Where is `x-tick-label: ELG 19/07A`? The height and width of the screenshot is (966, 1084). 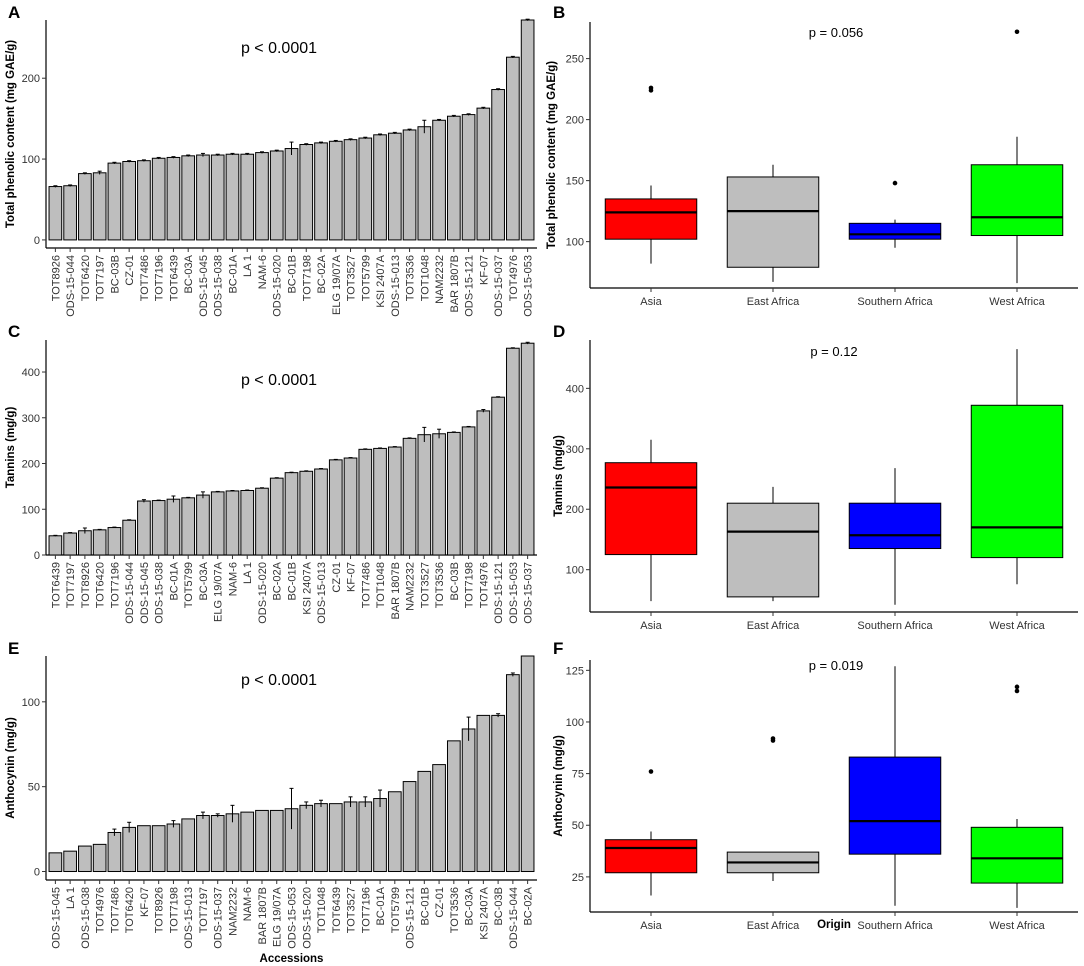
x-tick-label: ELG 19/07A is located at coordinates (219, 591).